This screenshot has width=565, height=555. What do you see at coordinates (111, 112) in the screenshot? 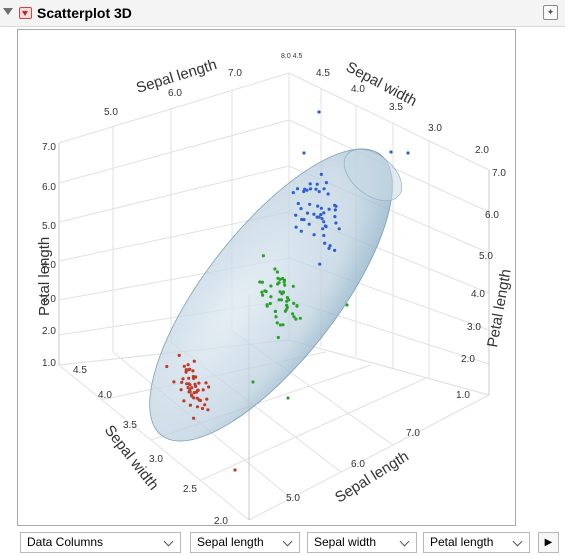
I see `tick-sl-top: 5.0` at bounding box center [111, 112].